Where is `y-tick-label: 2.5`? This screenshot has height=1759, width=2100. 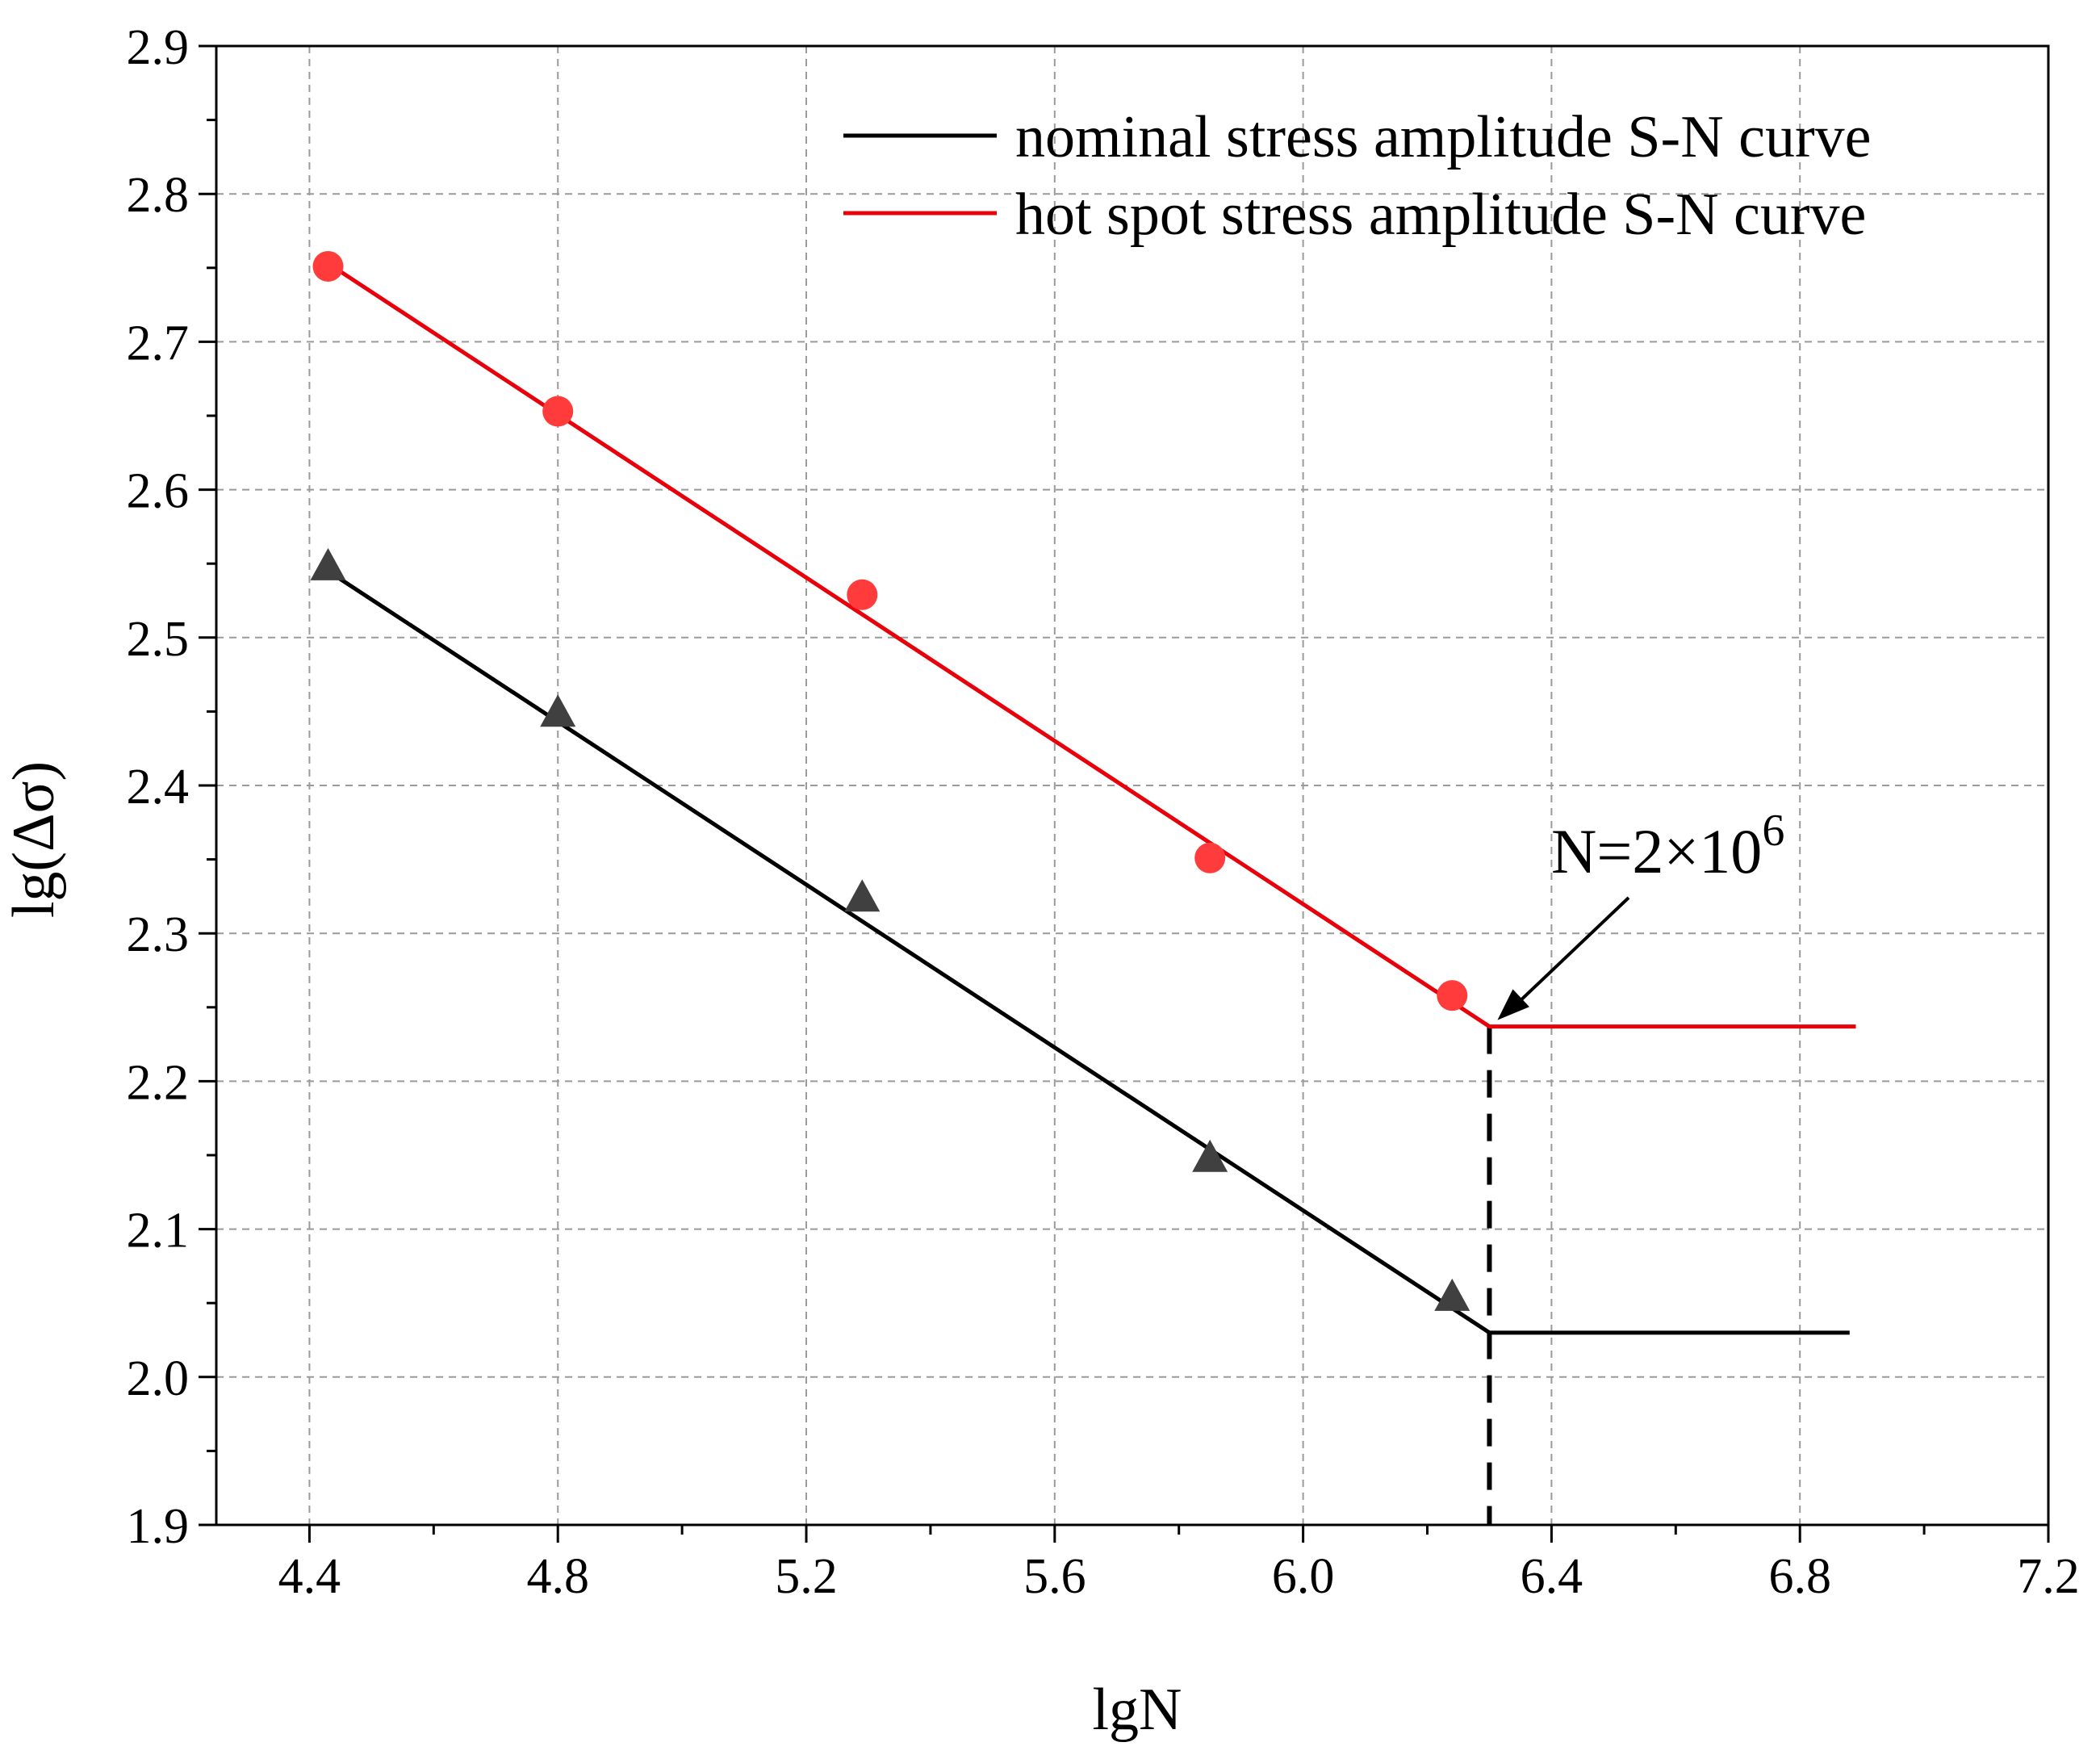 y-tick-label: 2.5 is located at coordinates (158, 639).